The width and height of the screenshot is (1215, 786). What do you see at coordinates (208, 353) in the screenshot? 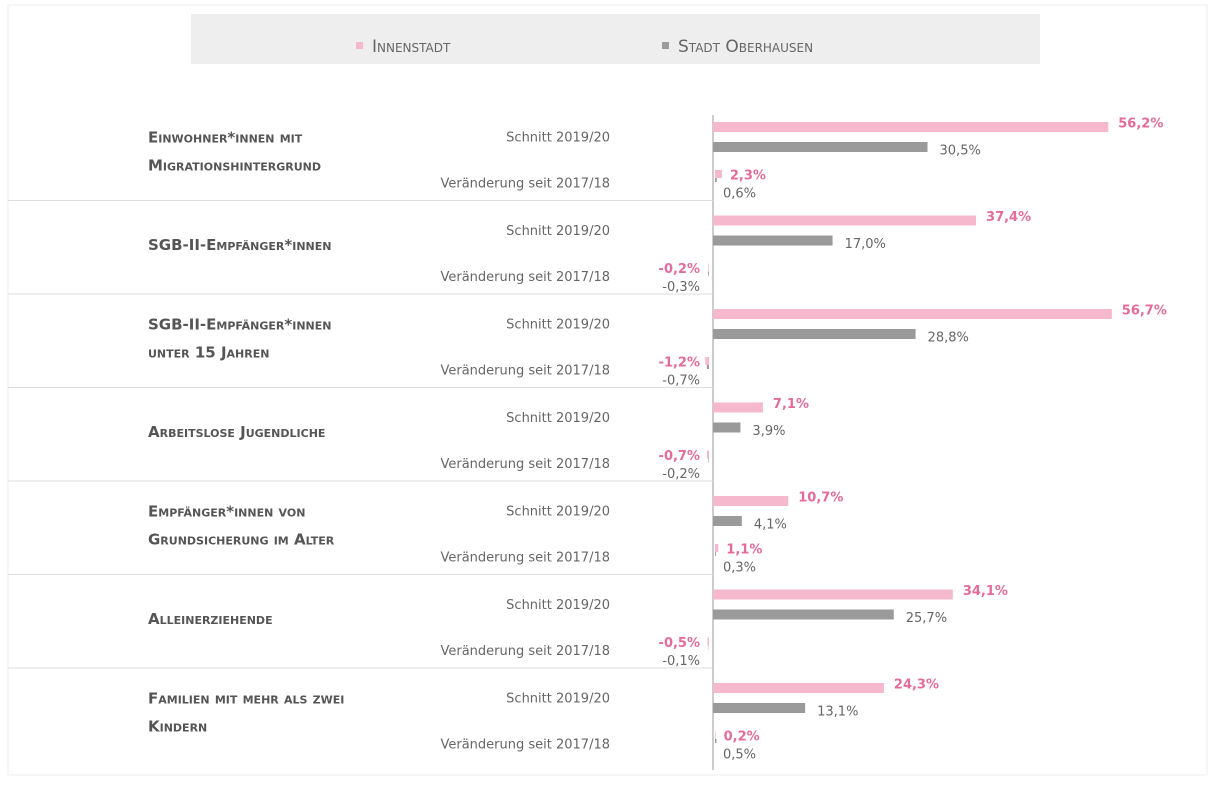
I see `category-label: unter 15 Jahren` at bounding box center [208, 353].